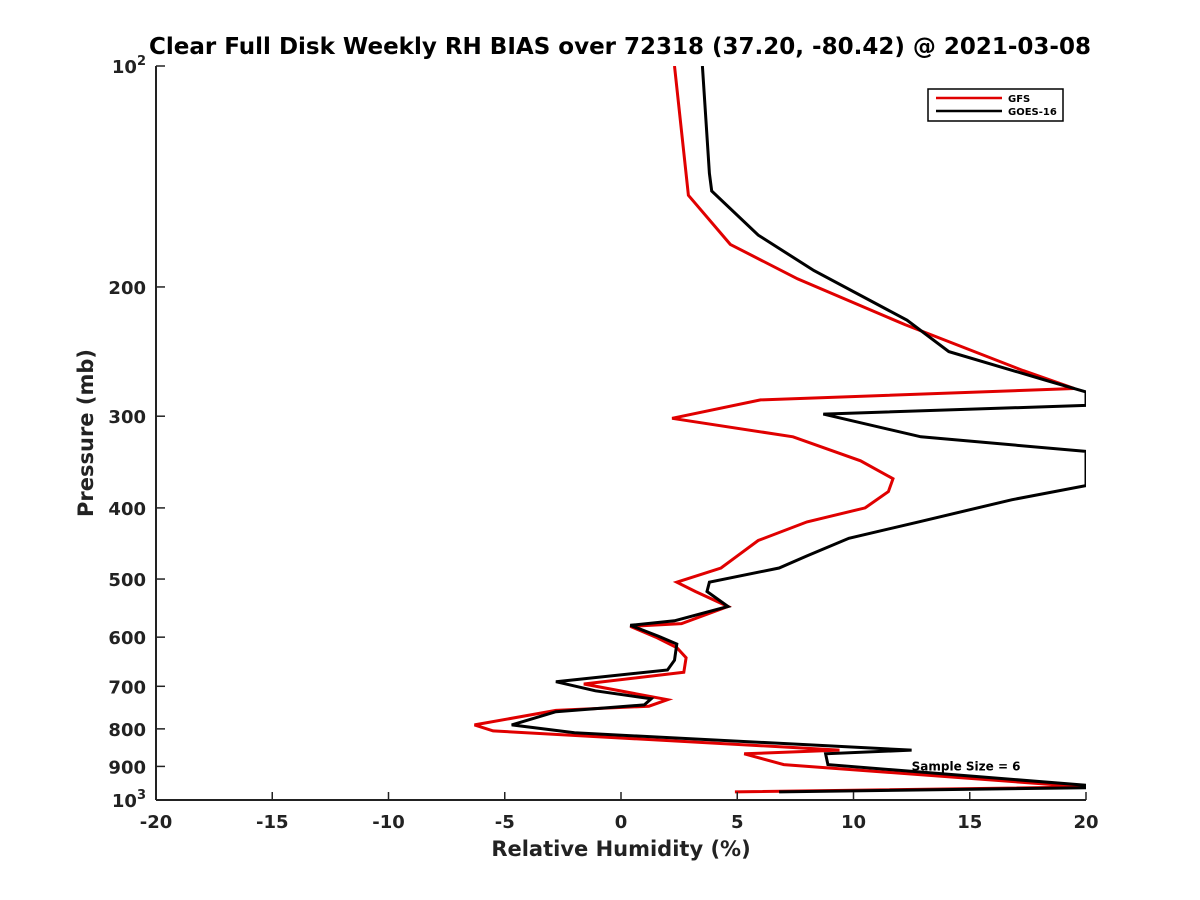 Image resolution: width=1200 pixels, height=900 pixels. I want to click on y-tick-label: 900, so click(127, 767).